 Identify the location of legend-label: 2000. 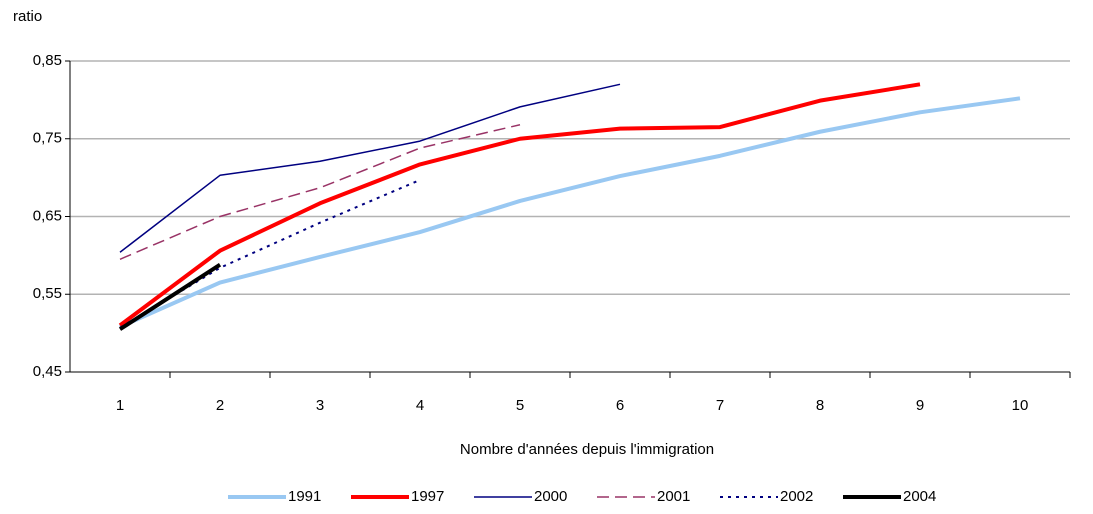
(550, 496).